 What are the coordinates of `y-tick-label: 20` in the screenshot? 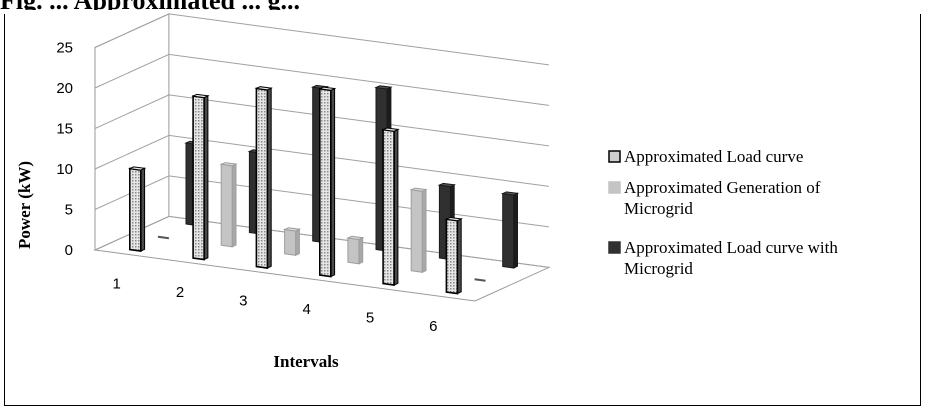 It's located at (64, 88).